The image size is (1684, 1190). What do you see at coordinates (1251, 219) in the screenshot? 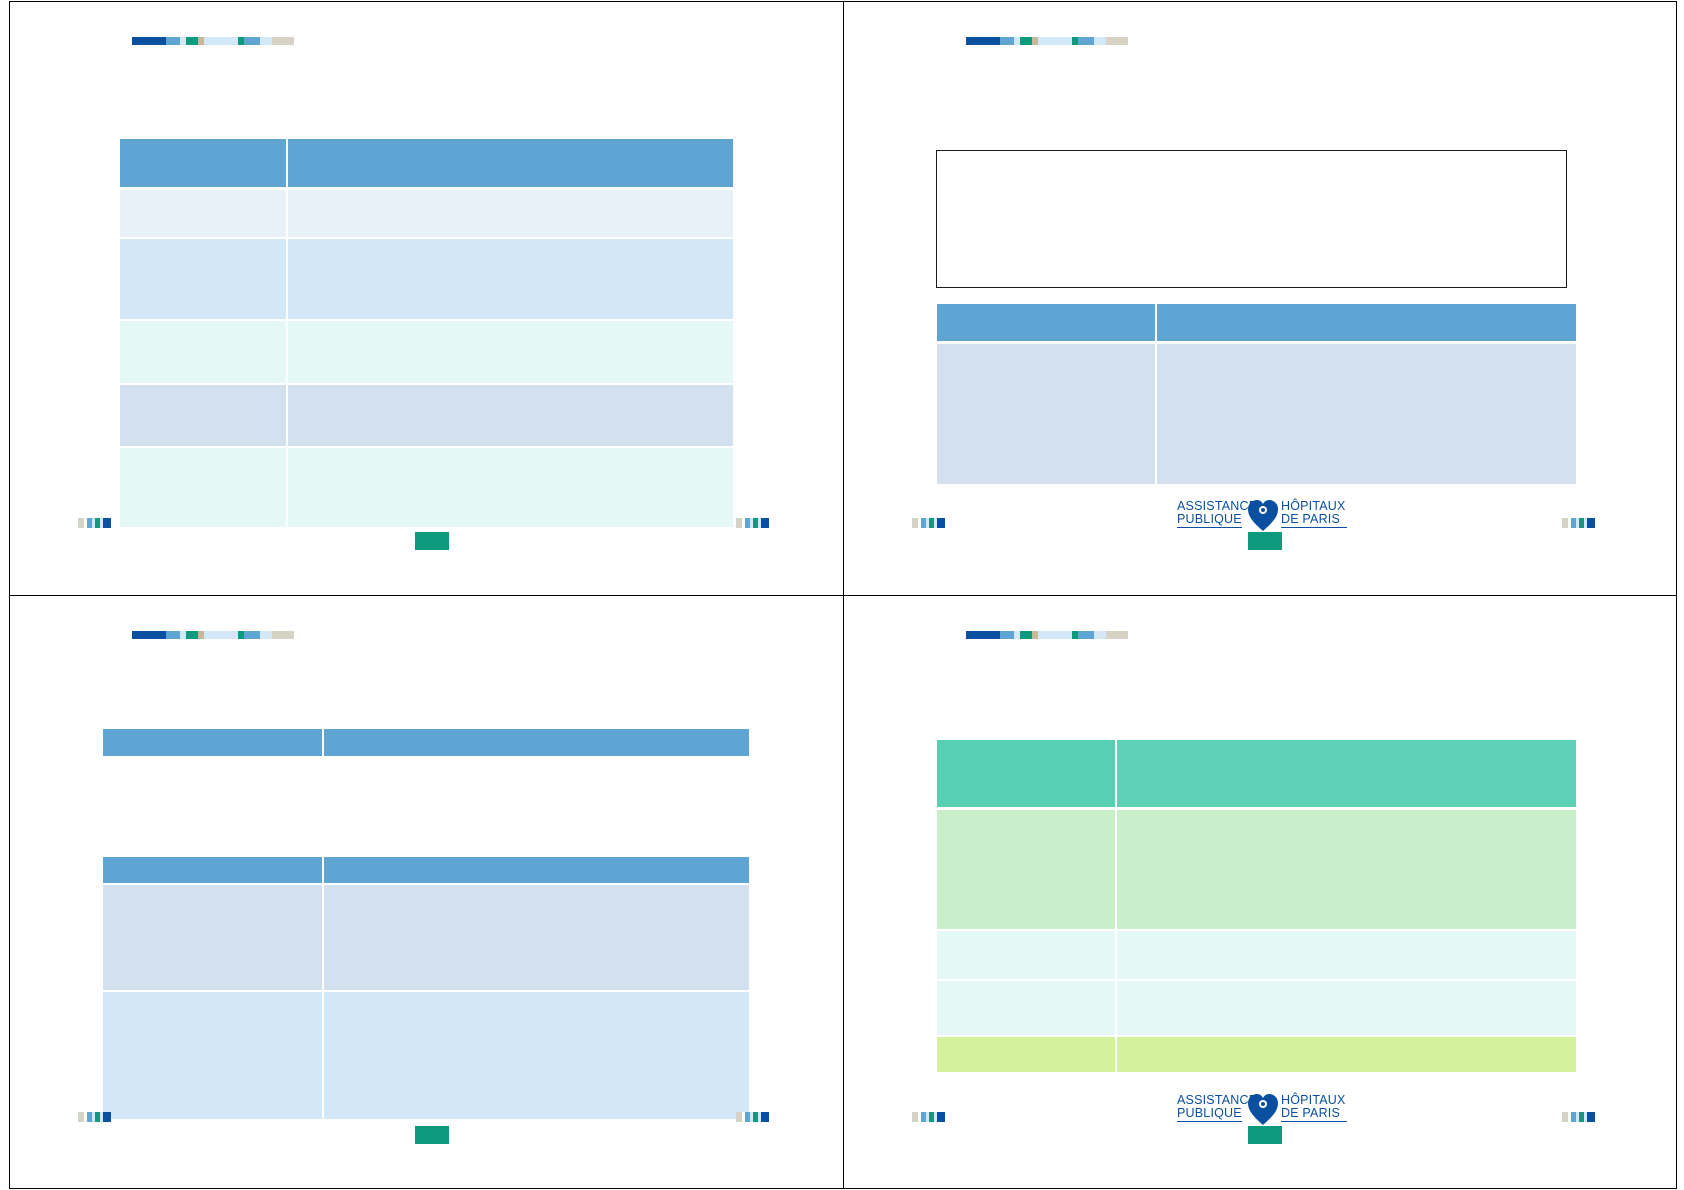
I see `text-box` at bounding box center [1251, 219].